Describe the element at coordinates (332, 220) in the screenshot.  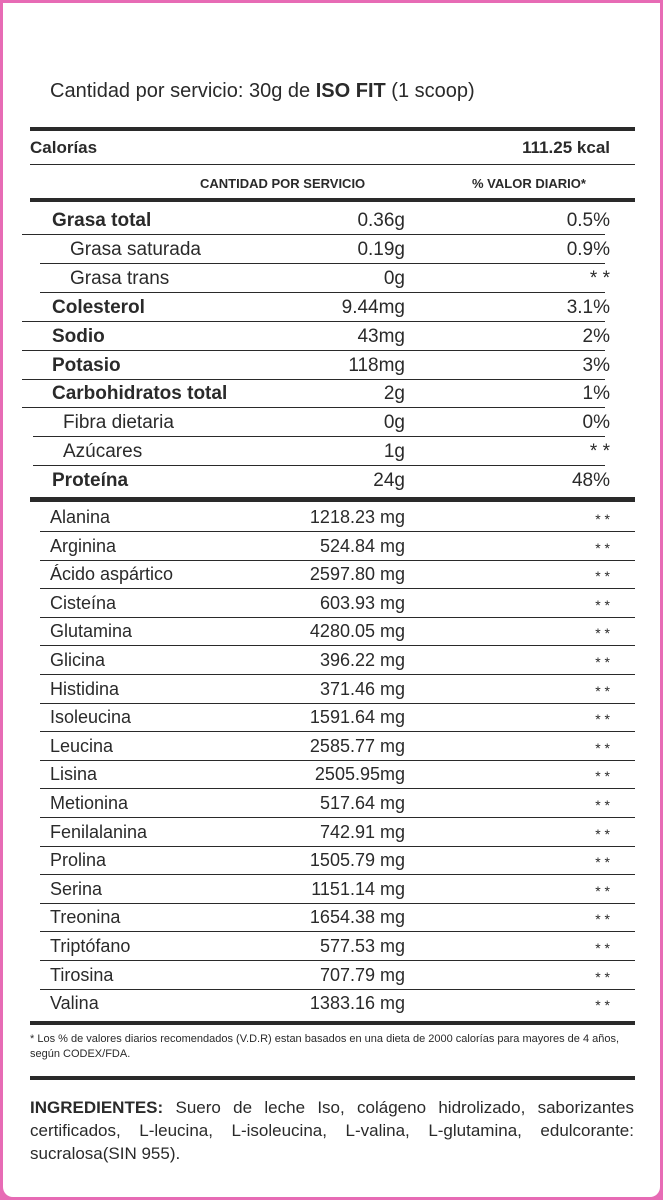
I see `nutrient-row: Grasa total 0.36g 0.5%` at that location.